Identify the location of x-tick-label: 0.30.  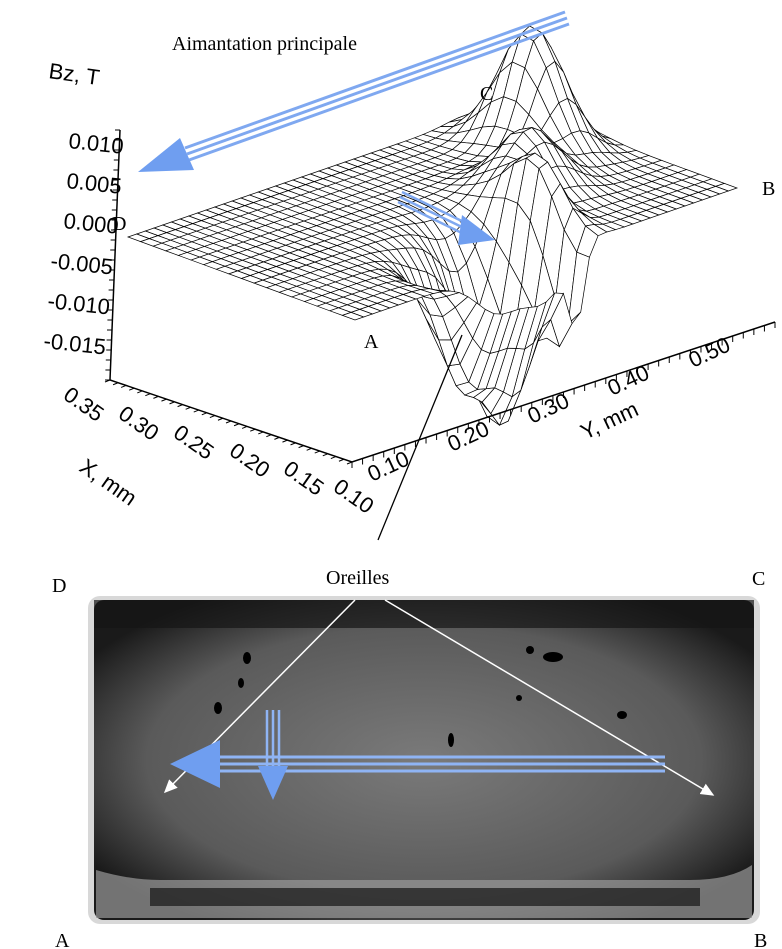
(138, 423).